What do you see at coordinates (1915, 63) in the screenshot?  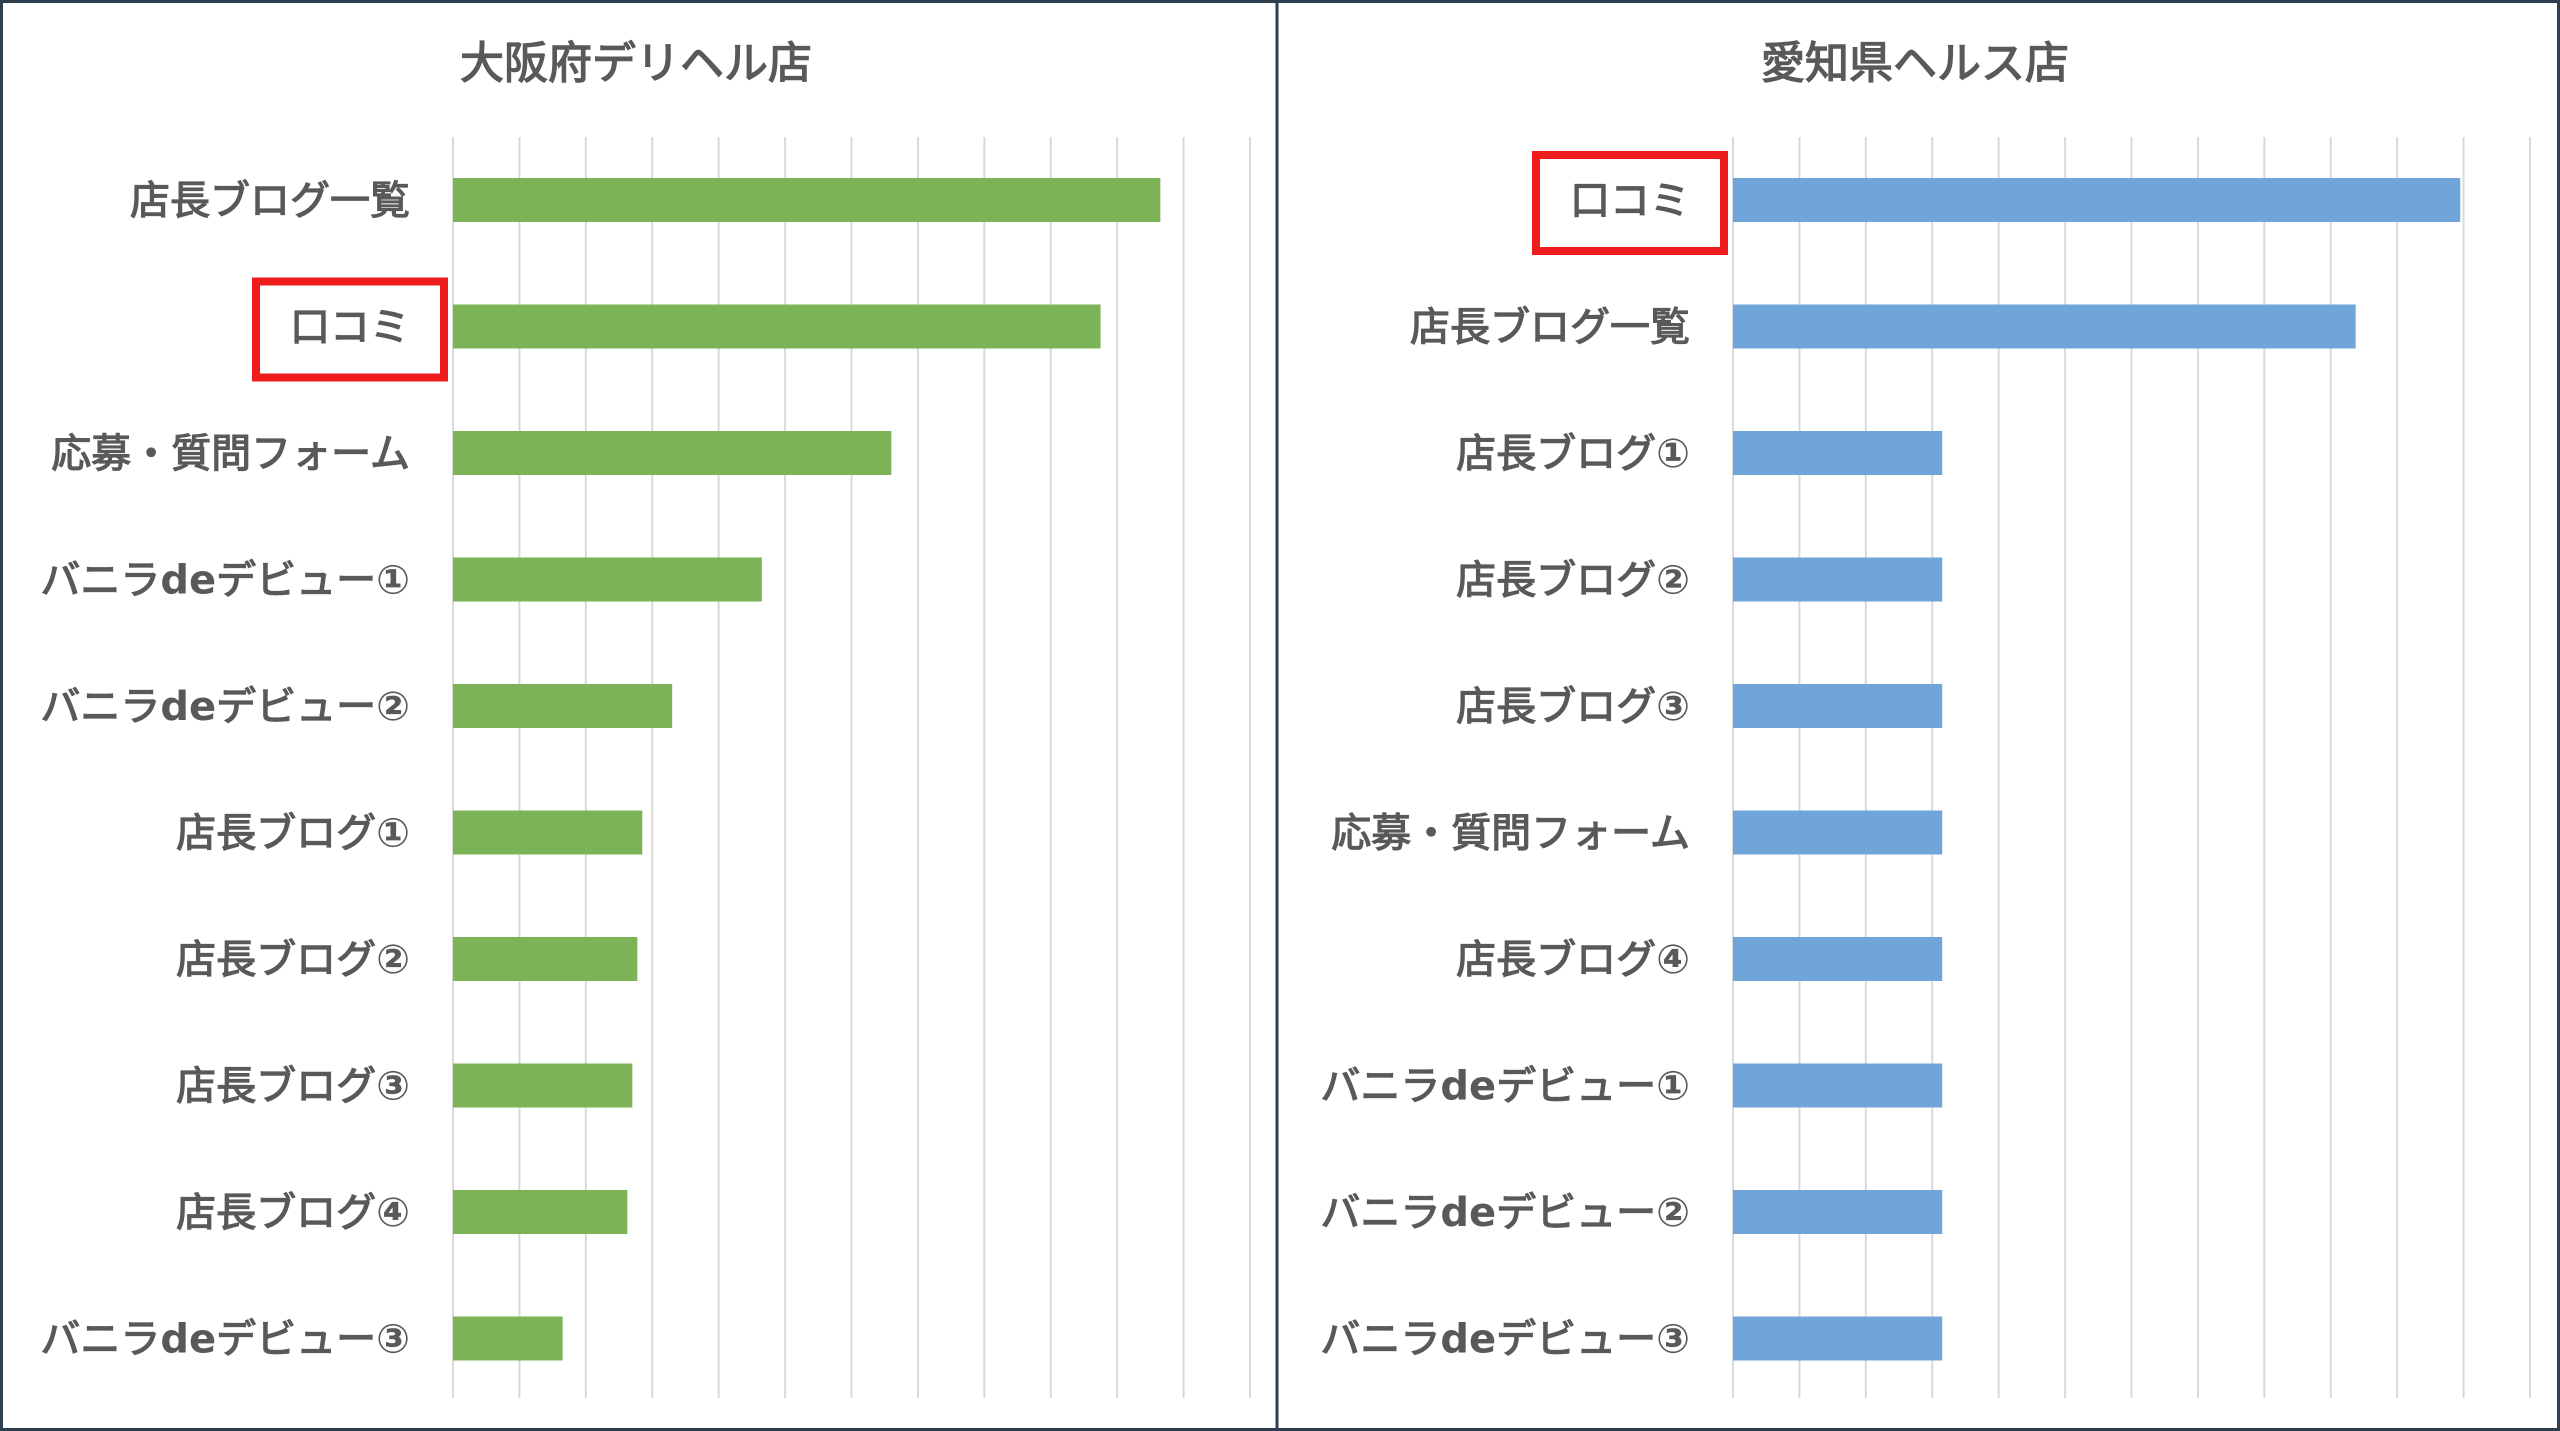 I see `chart-title: 愛知県ヘルス店` at bounding box center [1915, 63].